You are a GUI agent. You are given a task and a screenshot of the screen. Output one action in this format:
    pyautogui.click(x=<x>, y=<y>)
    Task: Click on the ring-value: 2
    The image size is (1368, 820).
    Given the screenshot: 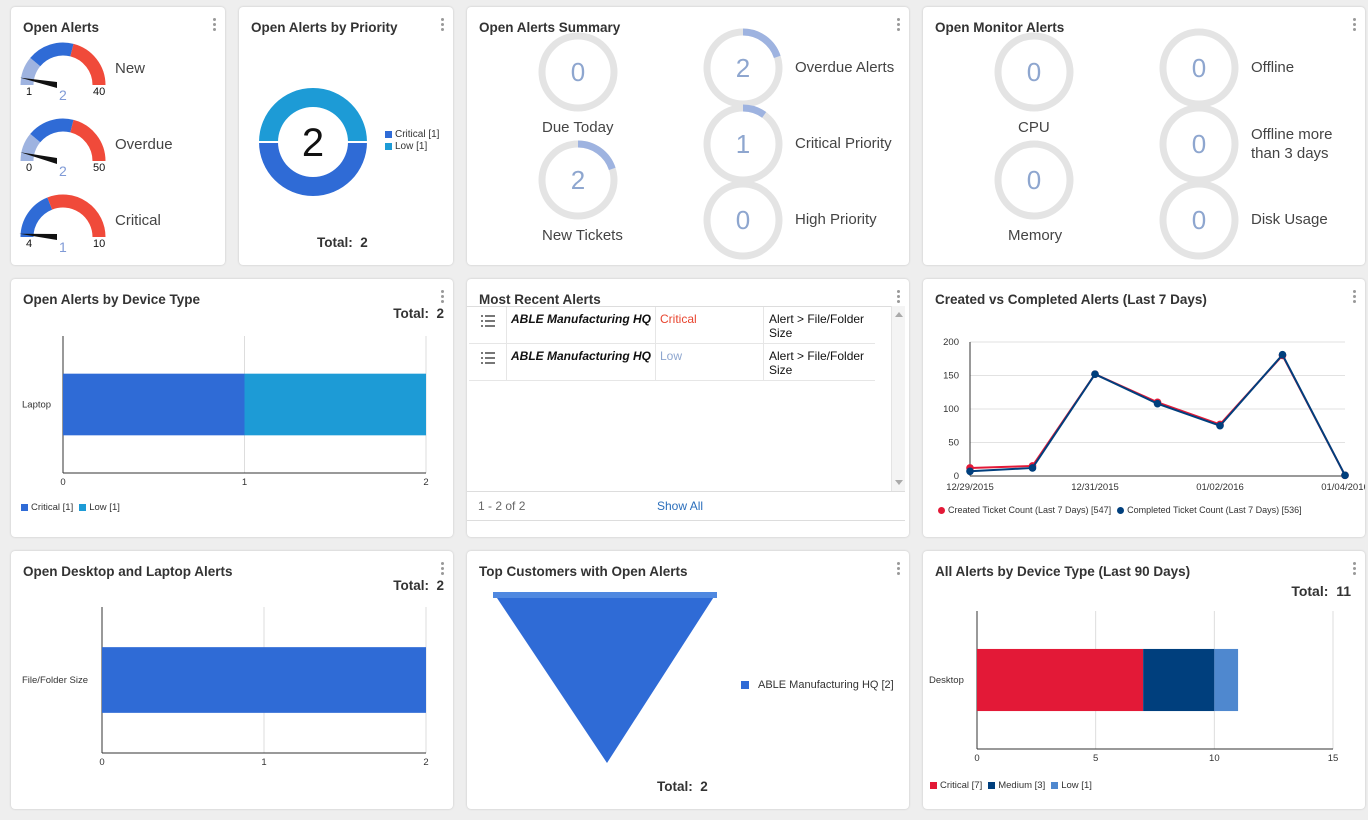 What is the action you would take?
    pyautogui.click(x=743, y=68)
    